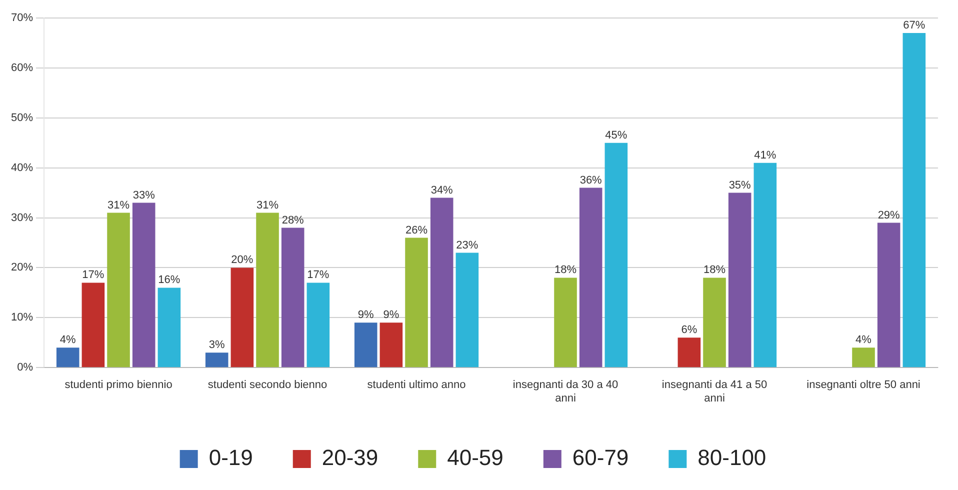  Describe the element at coordinates (22, 68) in the screenshot. I see `y-tick-label: 60%` at that location.